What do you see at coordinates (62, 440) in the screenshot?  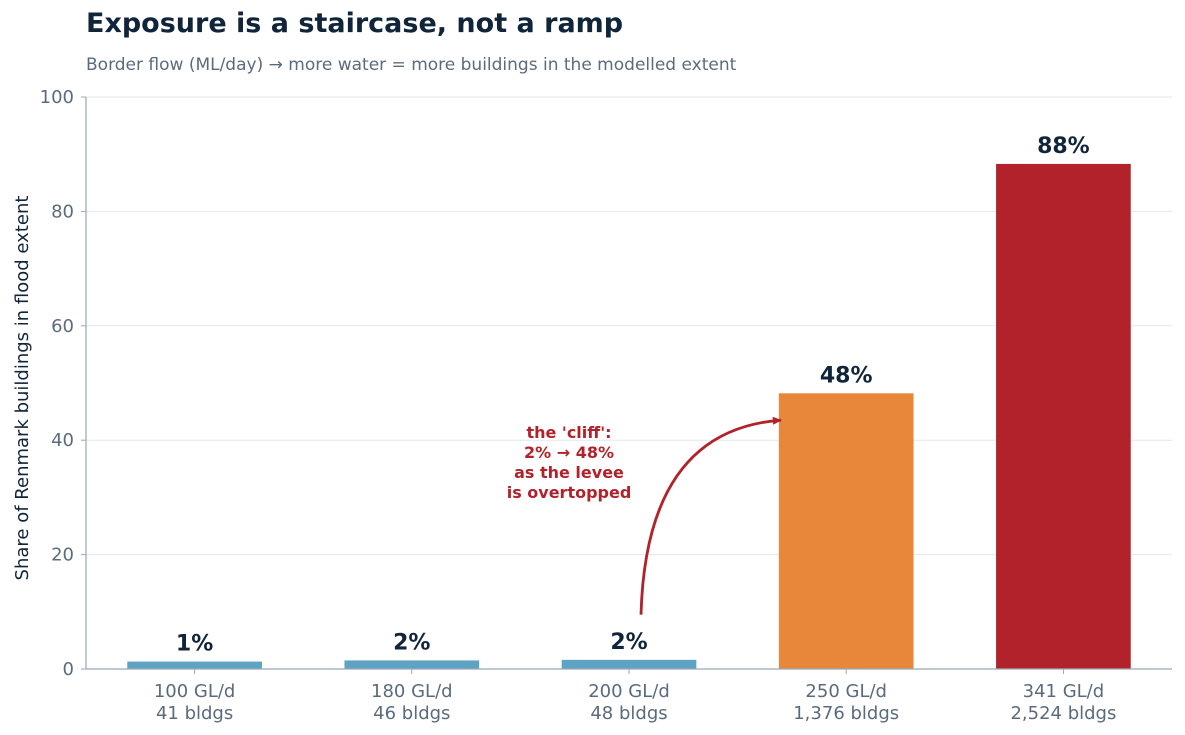 I see `y-tick-label: 40` at bounding box center [62, 440].